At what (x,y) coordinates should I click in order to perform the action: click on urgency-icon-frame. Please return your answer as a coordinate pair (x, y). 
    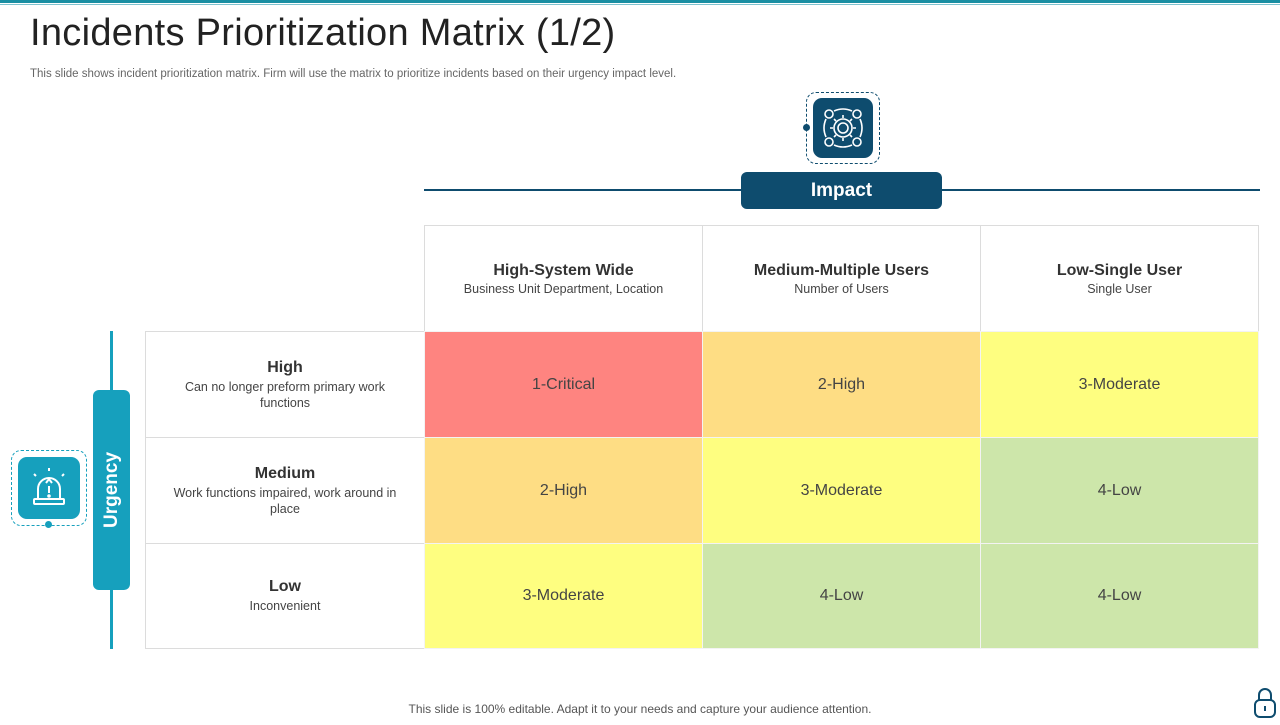
    Looking at the image, I should click on (49, 489).